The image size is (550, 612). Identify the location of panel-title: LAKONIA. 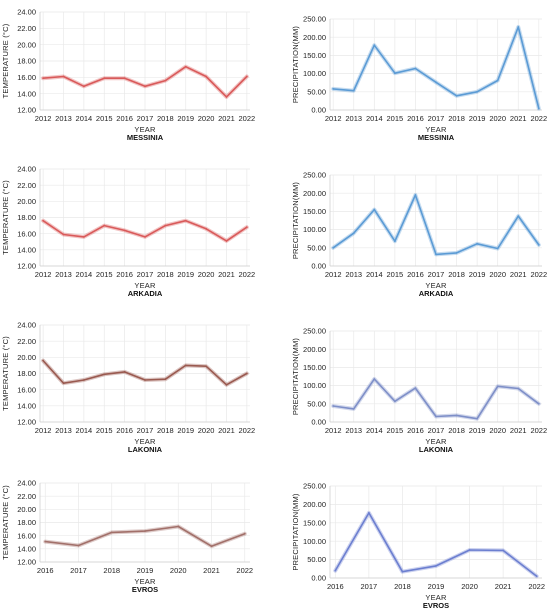
(436, 449).